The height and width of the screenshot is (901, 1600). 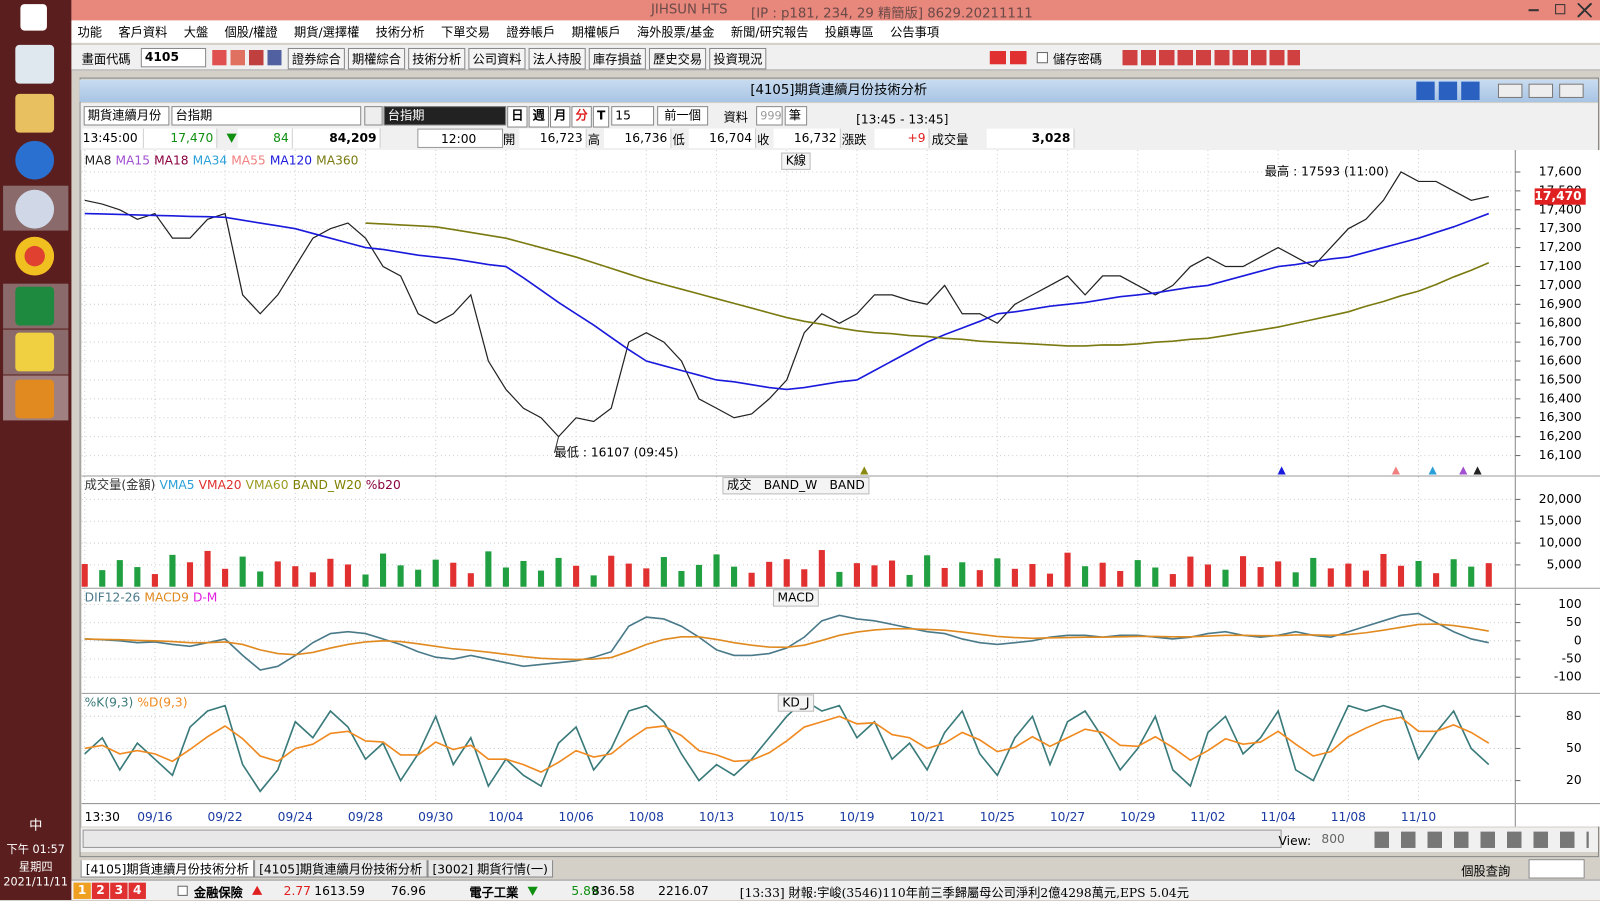 What do you see at coordinates (517, 117) in the screenshot?
I see `period-button: 日` at bounding box center [517, 117].